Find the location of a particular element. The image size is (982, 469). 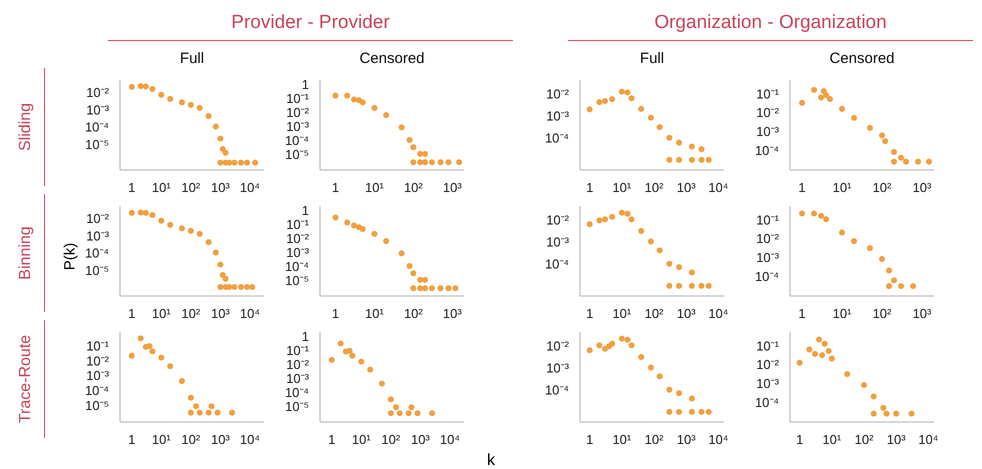

y-tick-label: 1 is located at coordinates (305, 336).